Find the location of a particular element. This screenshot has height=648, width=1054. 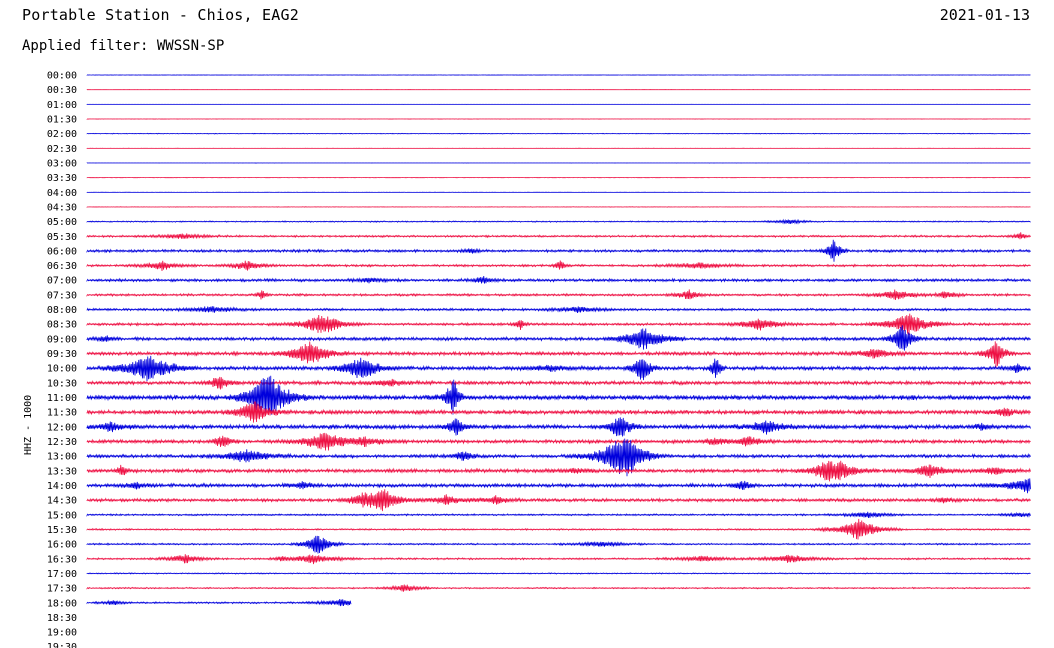

tick-label: 05:00 is located at coordinates (62, 222).